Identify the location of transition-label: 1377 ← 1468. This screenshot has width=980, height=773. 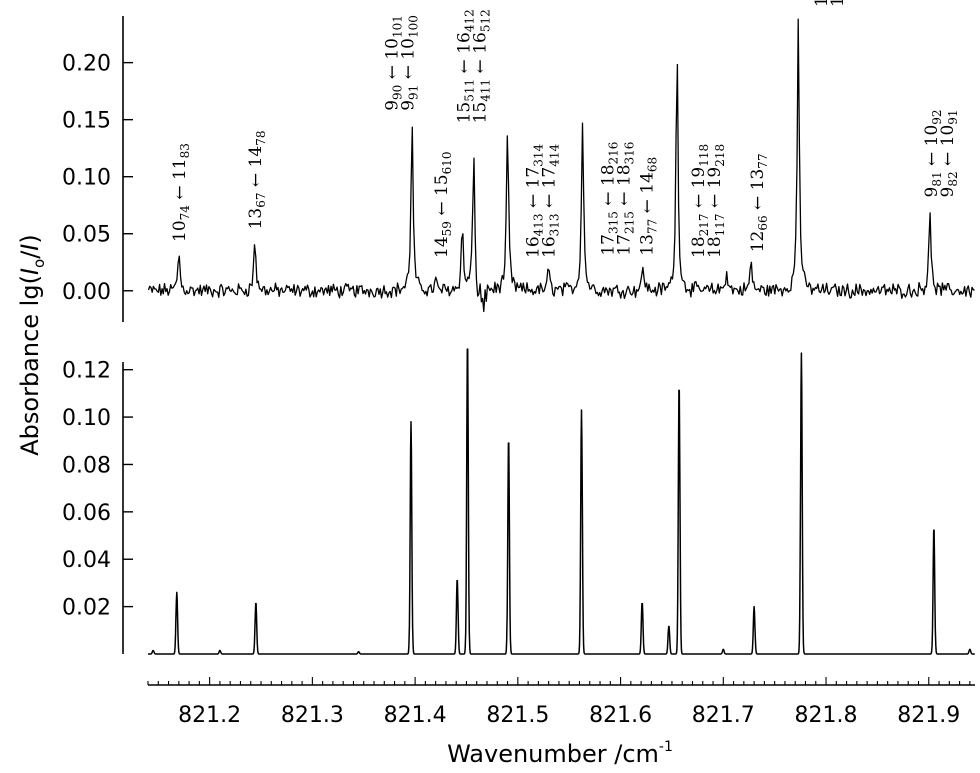
(648, 206).